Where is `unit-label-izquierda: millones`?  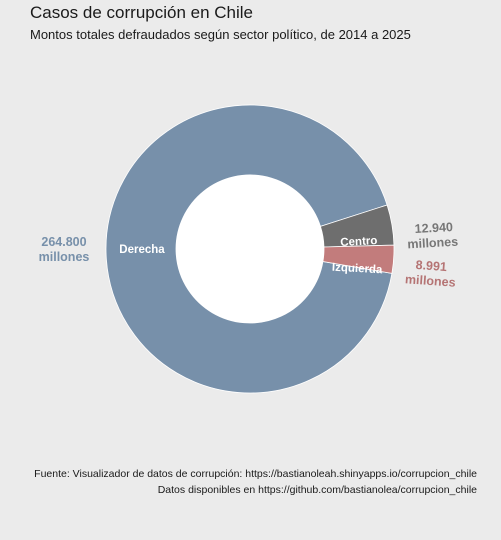
unit-label-izquierda: millones is located at coordinates (430, 281).